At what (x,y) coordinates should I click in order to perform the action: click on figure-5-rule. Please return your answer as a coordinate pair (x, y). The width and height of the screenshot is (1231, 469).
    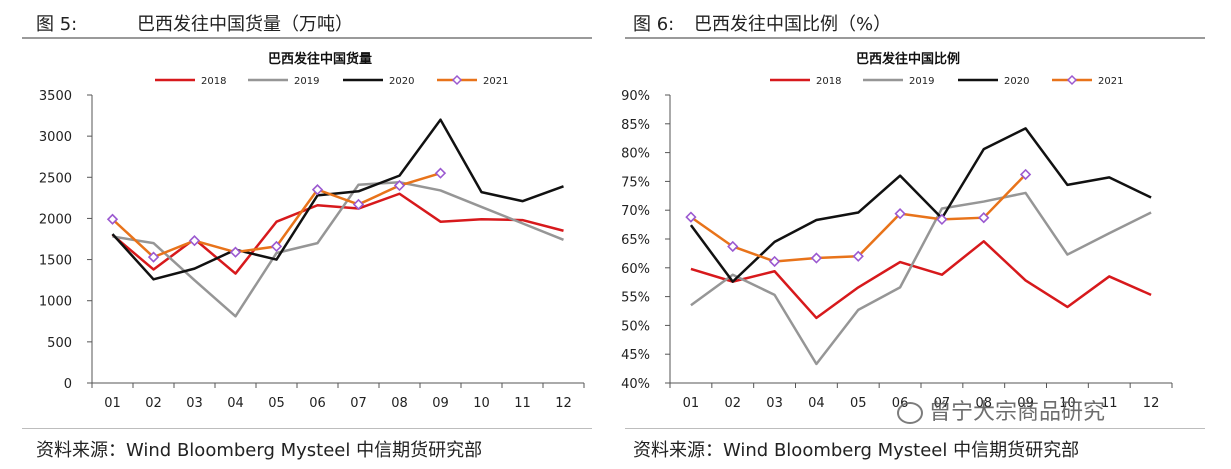
    Looking at the image, I should click on (307, 38).